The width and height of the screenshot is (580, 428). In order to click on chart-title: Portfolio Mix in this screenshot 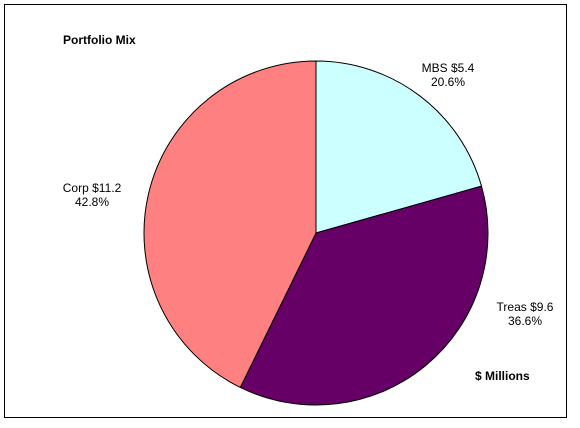, I will do `click(99, 40)`.